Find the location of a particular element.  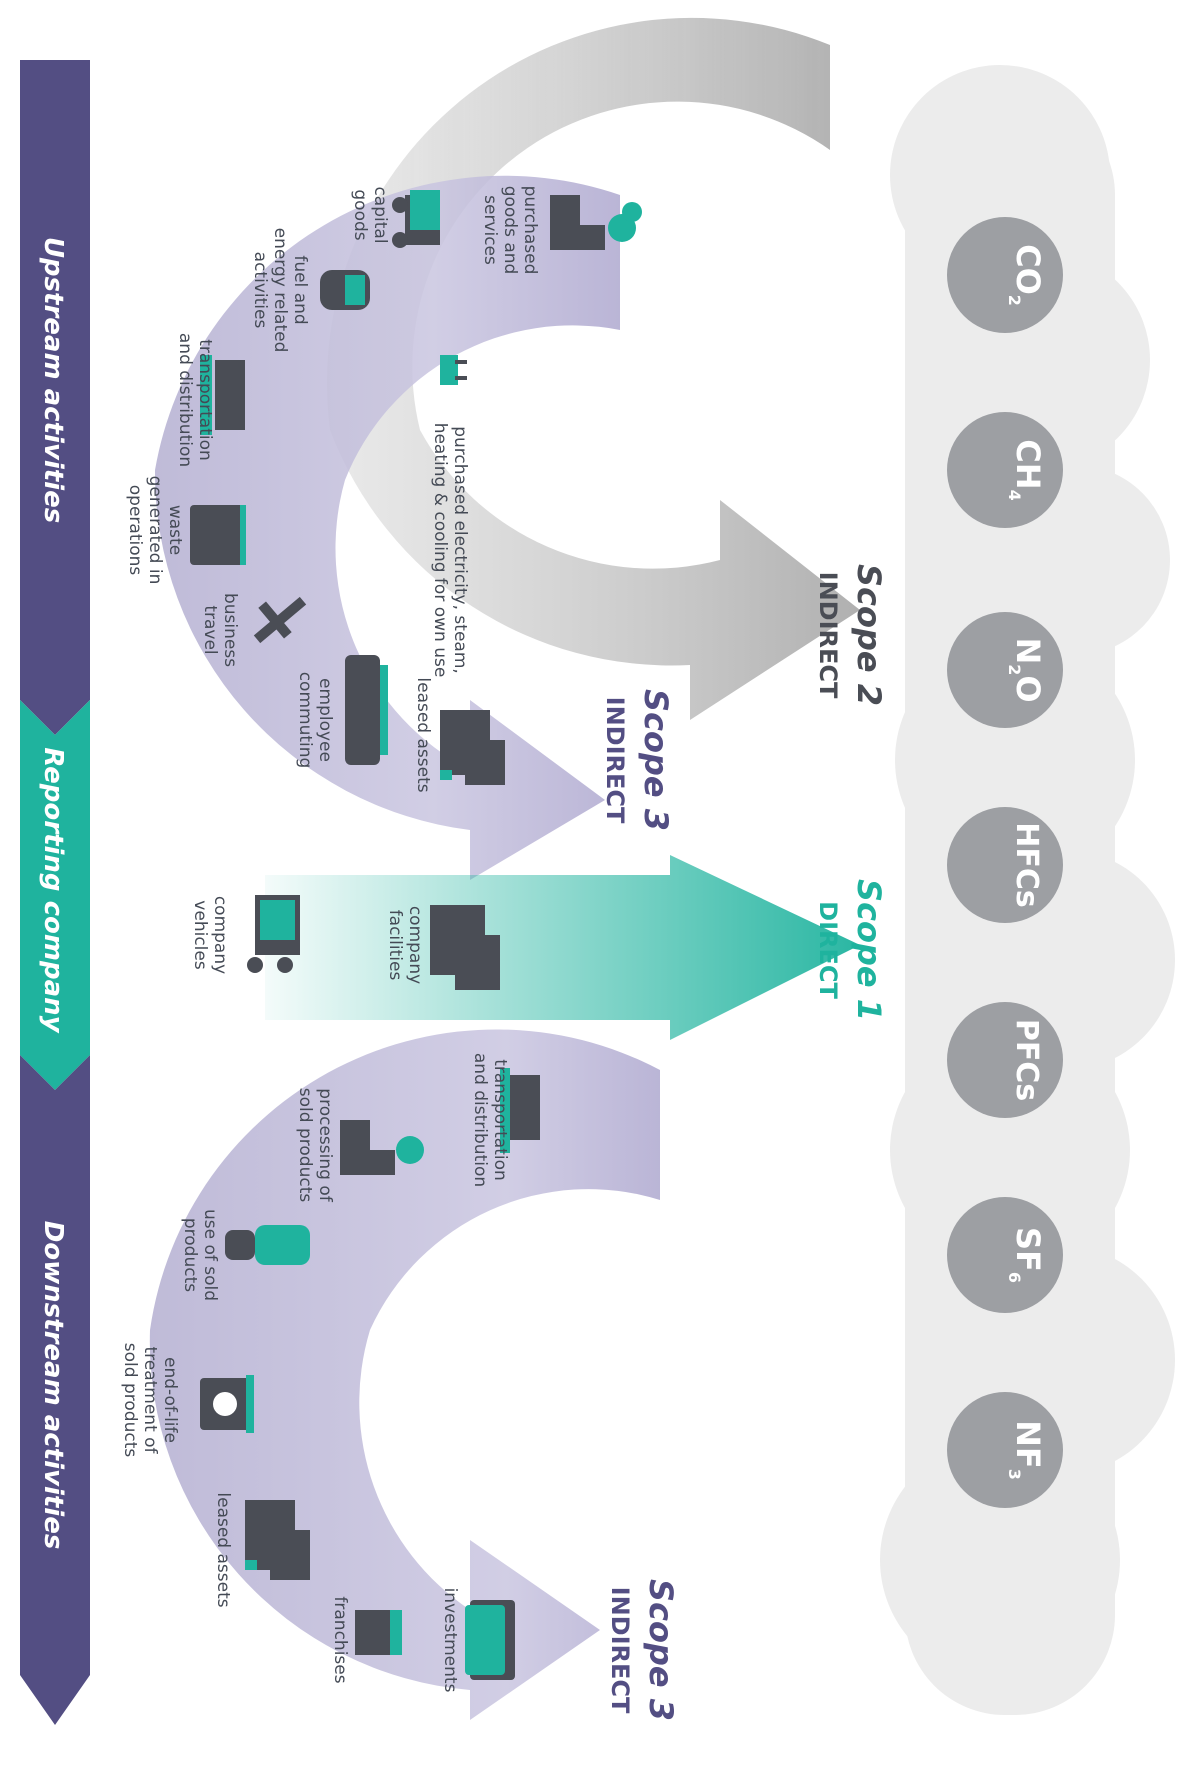

svg-text: Scope 2 is located at coordinates (869, 635).